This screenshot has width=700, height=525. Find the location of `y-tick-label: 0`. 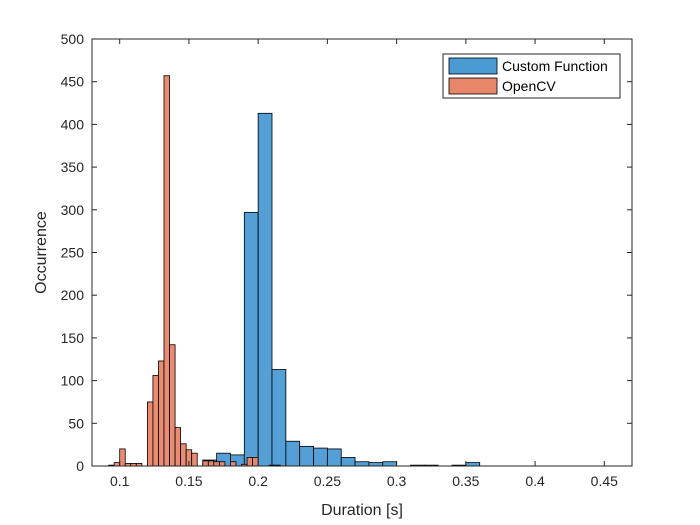

y-tick-label: 0 is located at coordinates (80, 466).